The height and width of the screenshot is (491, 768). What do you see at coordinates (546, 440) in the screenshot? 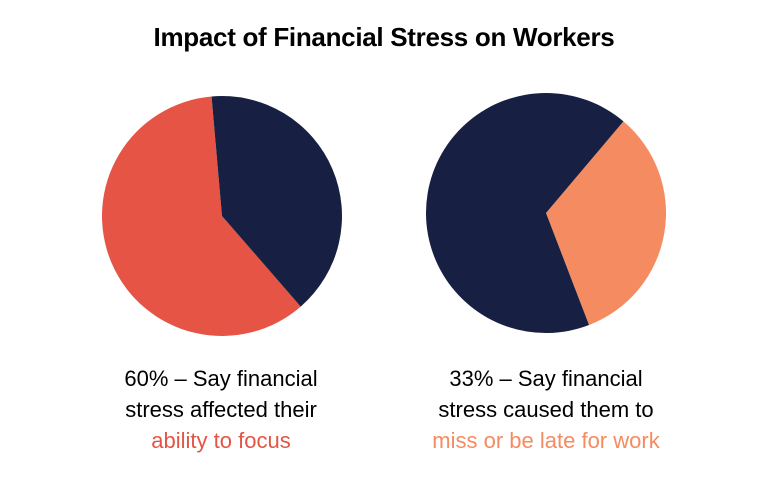
I see `caption-late-highlight: miss or be late for work` at bounding box center [546, 440].